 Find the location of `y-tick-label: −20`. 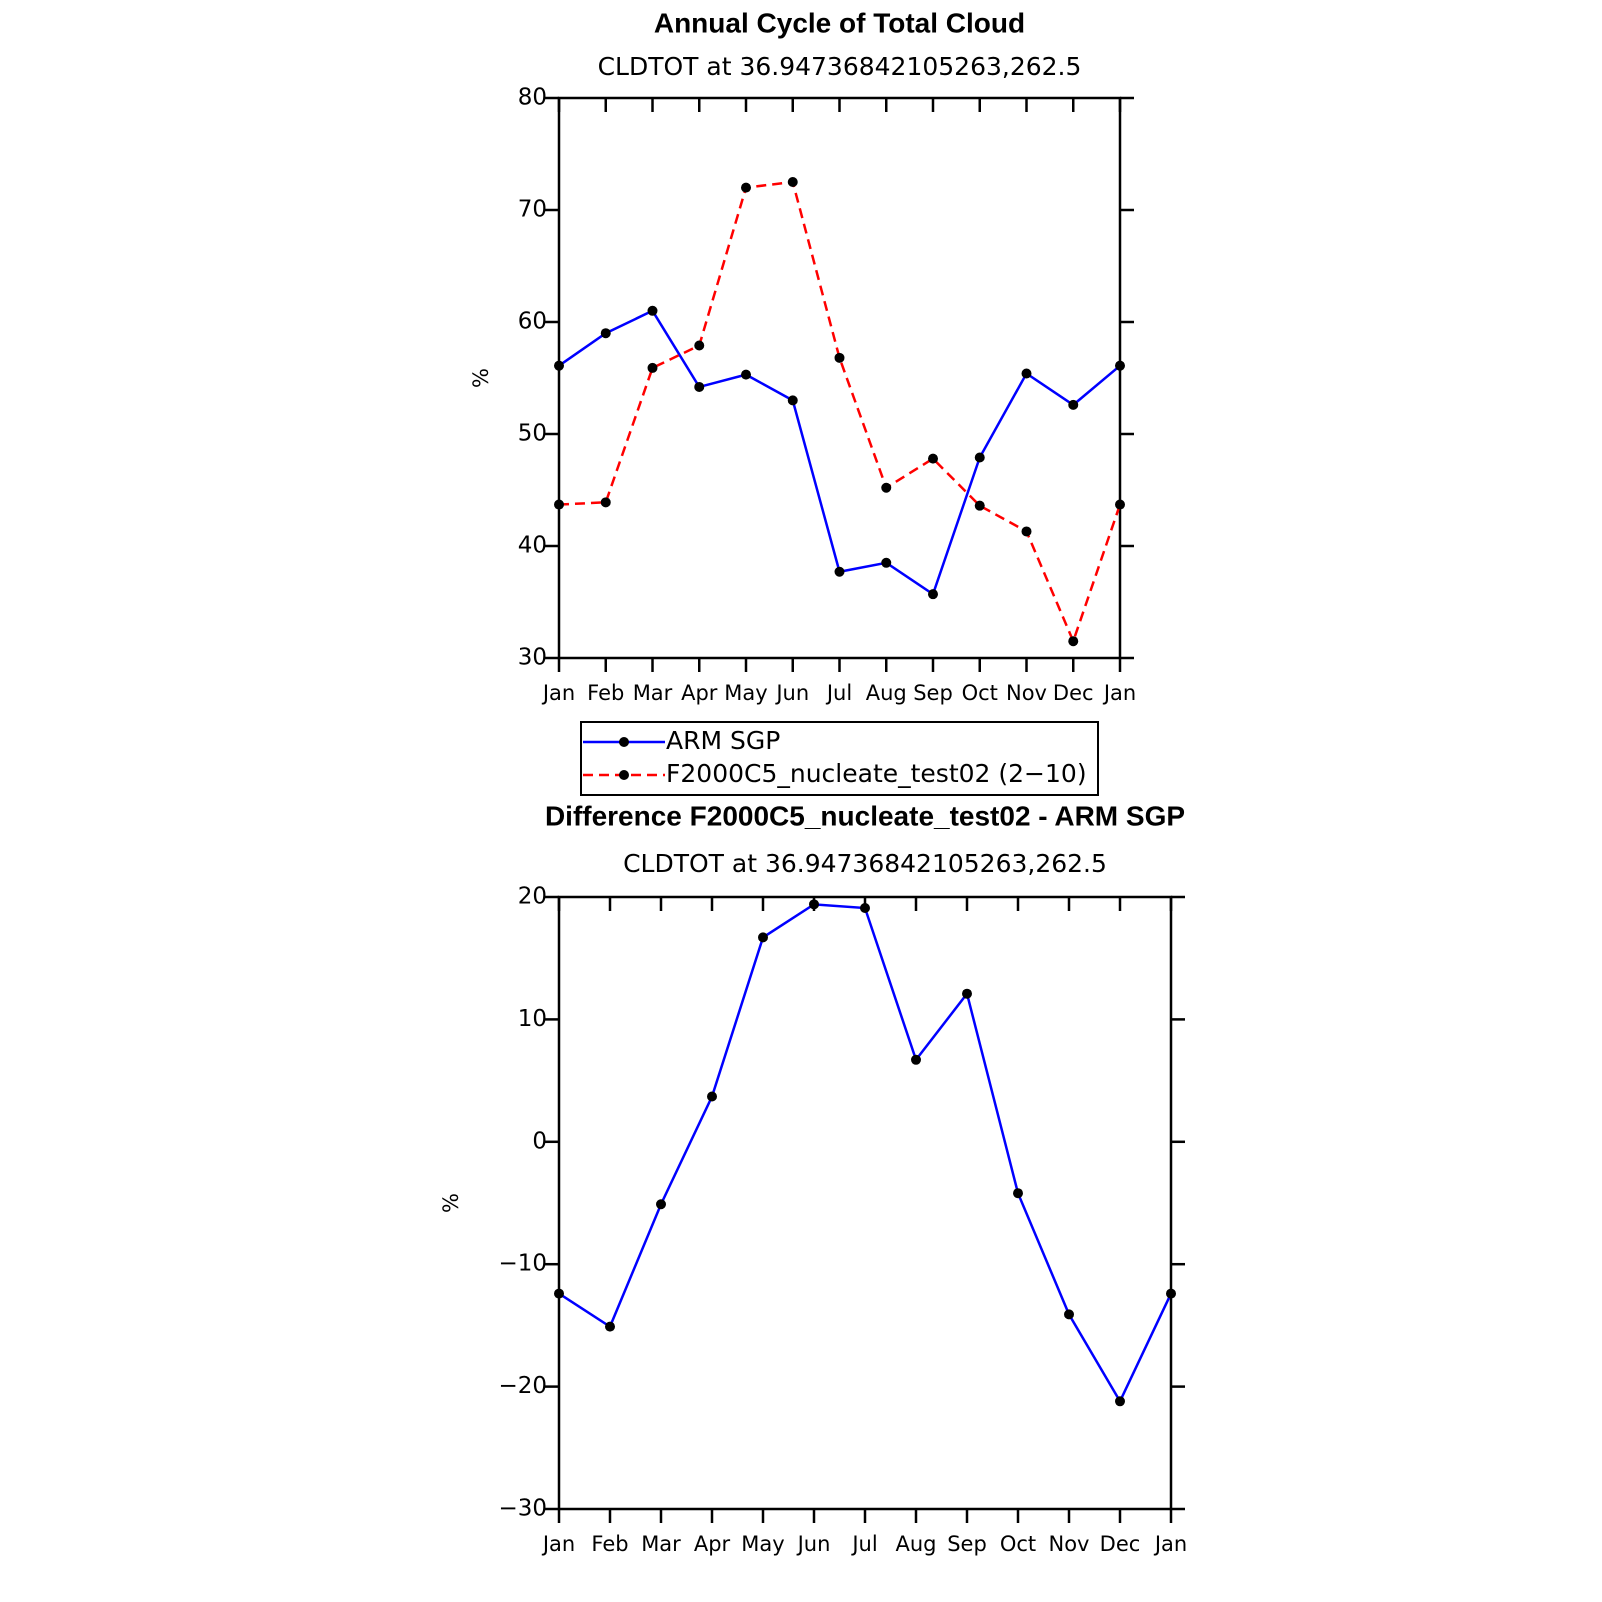

y-tick-label: −20 is located at coordinates (522, 1386).